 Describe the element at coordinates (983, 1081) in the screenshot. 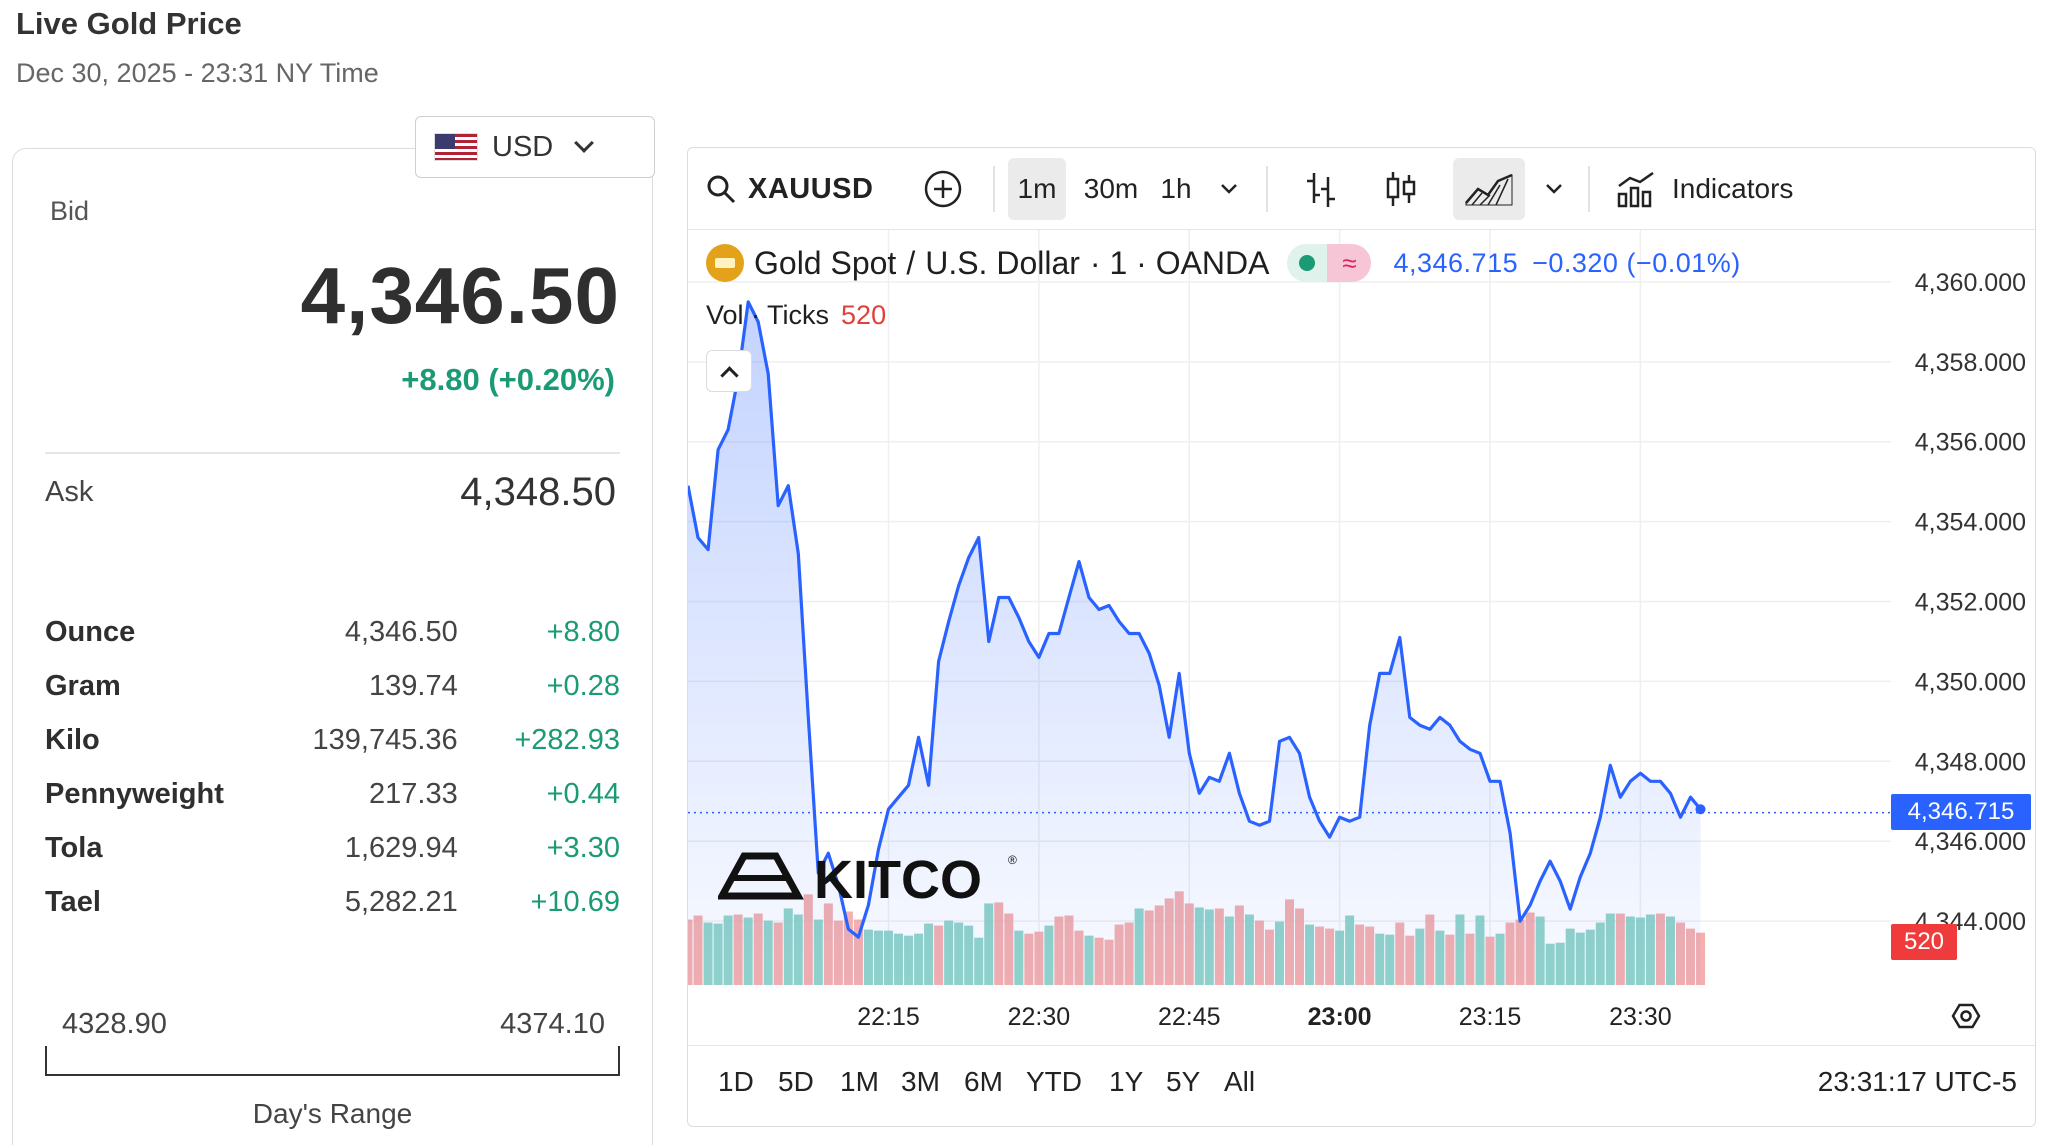

I see `range-6m-button: 6M` at that location.